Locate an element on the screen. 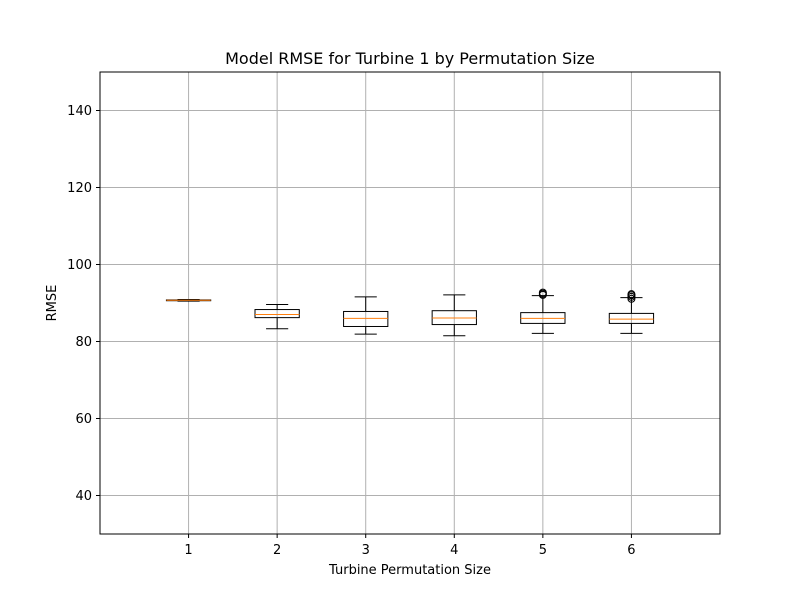  x-axis-label: Turbine Permutation Size is located at coordinates (409, 570).